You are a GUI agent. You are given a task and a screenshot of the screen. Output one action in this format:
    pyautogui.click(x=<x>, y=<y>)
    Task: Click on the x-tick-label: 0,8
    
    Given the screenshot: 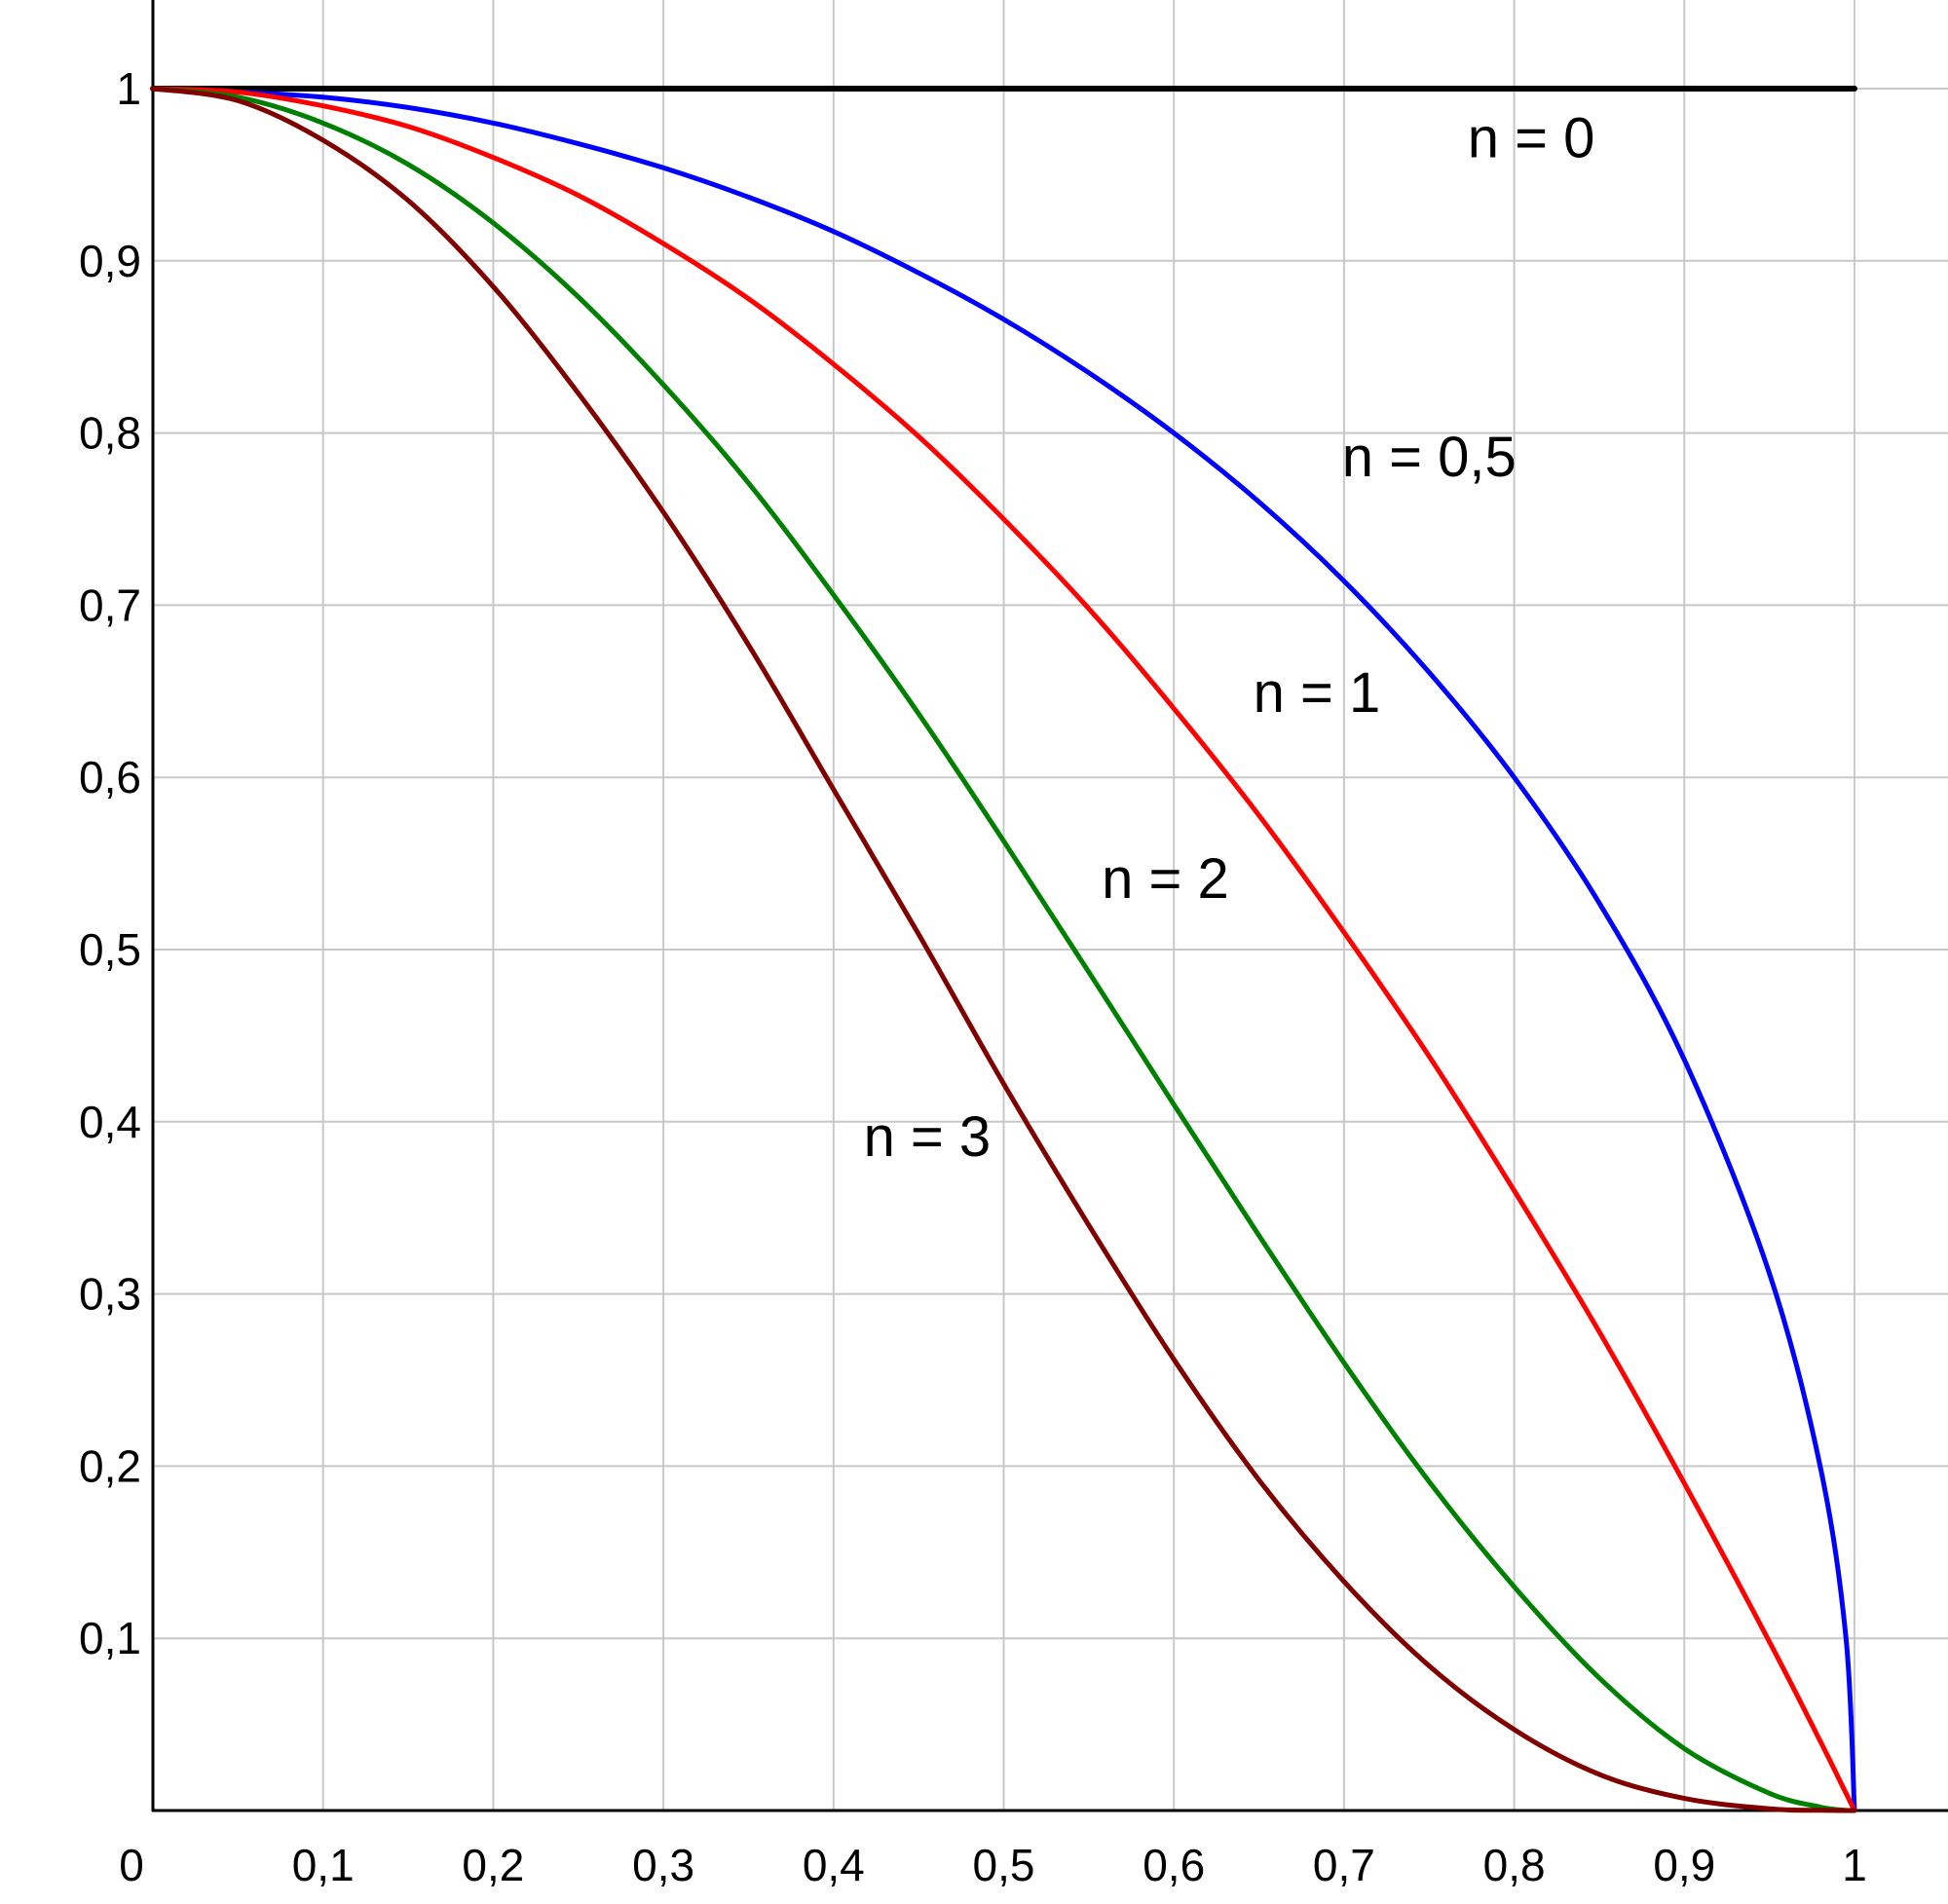 What is the action you would take?
    pyautogui.click(x=1514, y=1865)
    